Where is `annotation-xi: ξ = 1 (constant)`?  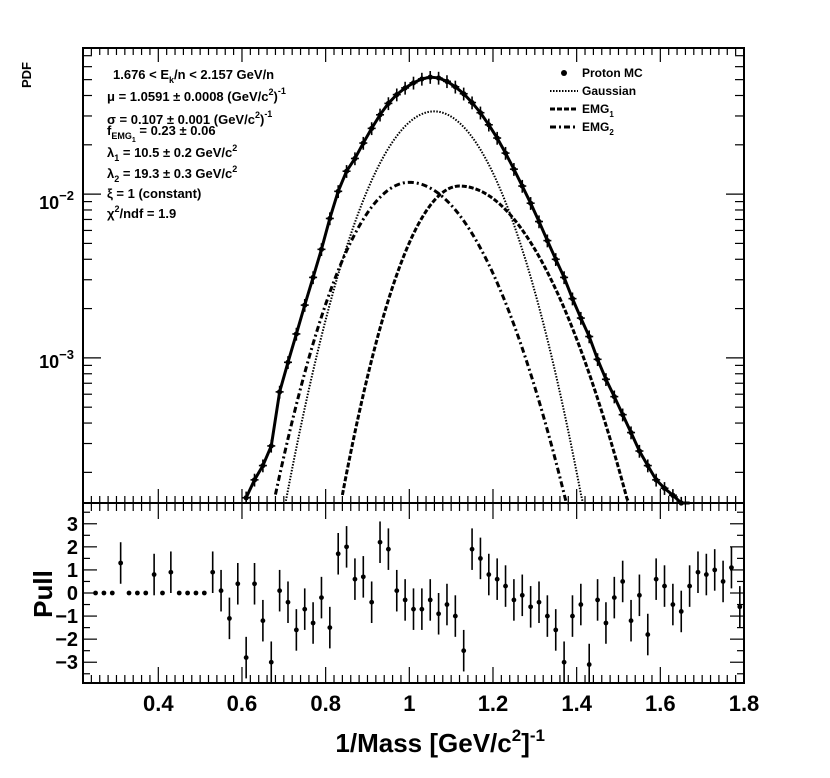 annotation-xi: ξ = 1 (constant) is located at coordinates (154, 193).